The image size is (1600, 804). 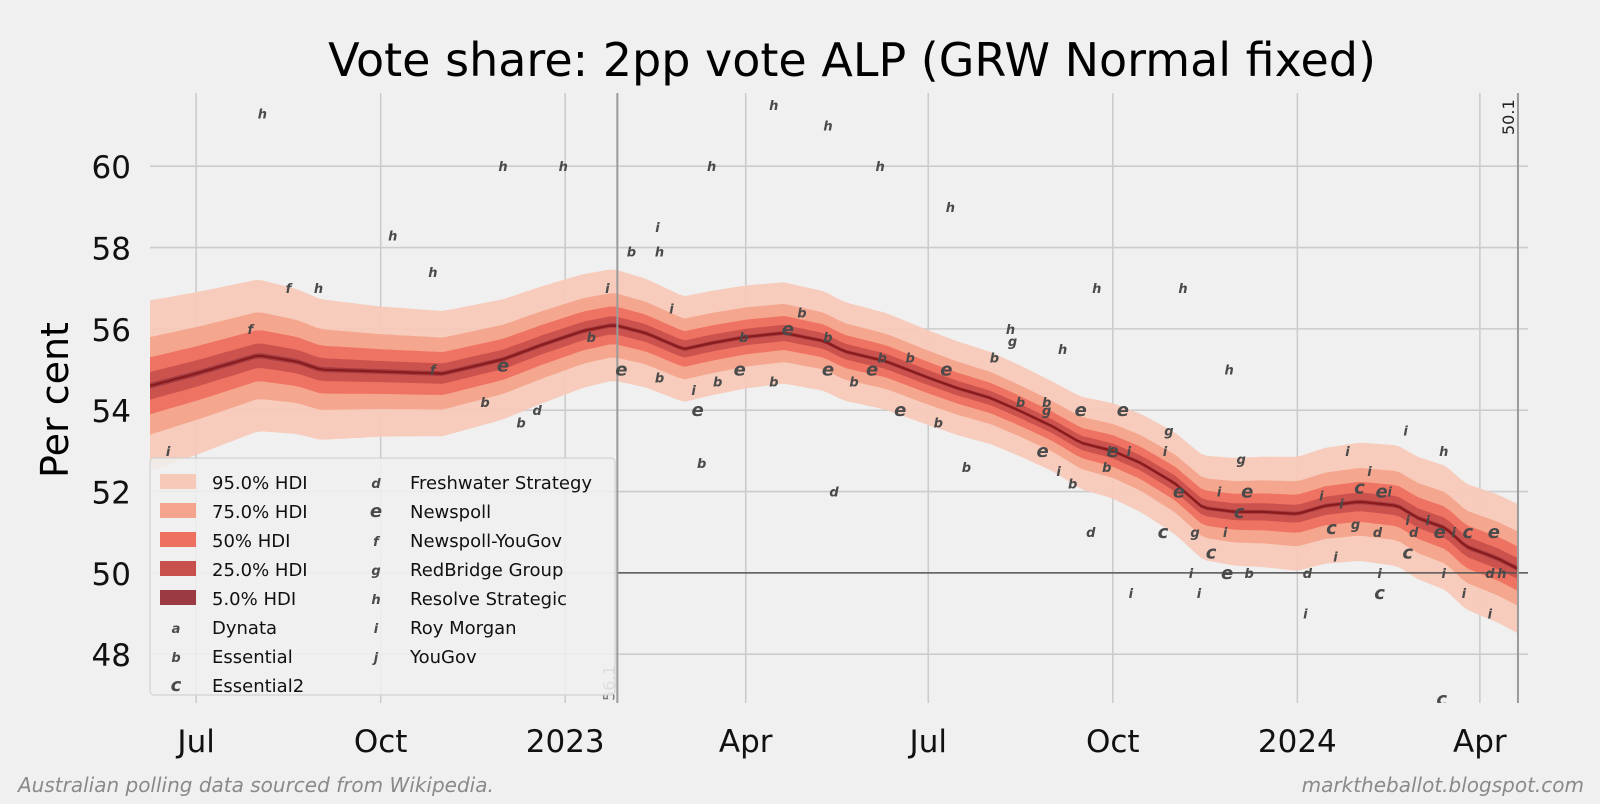 What do you see at coordinates (486, 541) in the screenshot?
I see `legend-label: Newspoll-YouGov` at bounding box center [486, 541].